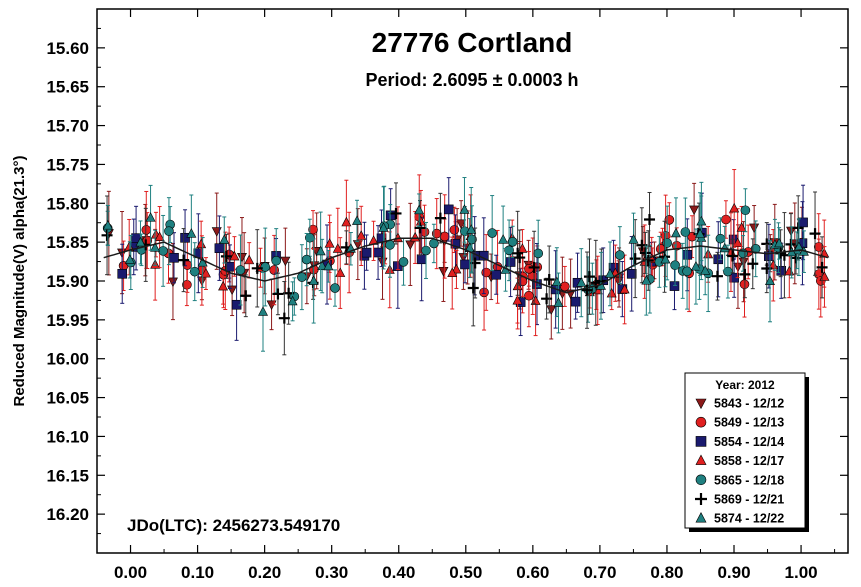  I want to click on y-tick-label: 15.60, so click(67, 48).